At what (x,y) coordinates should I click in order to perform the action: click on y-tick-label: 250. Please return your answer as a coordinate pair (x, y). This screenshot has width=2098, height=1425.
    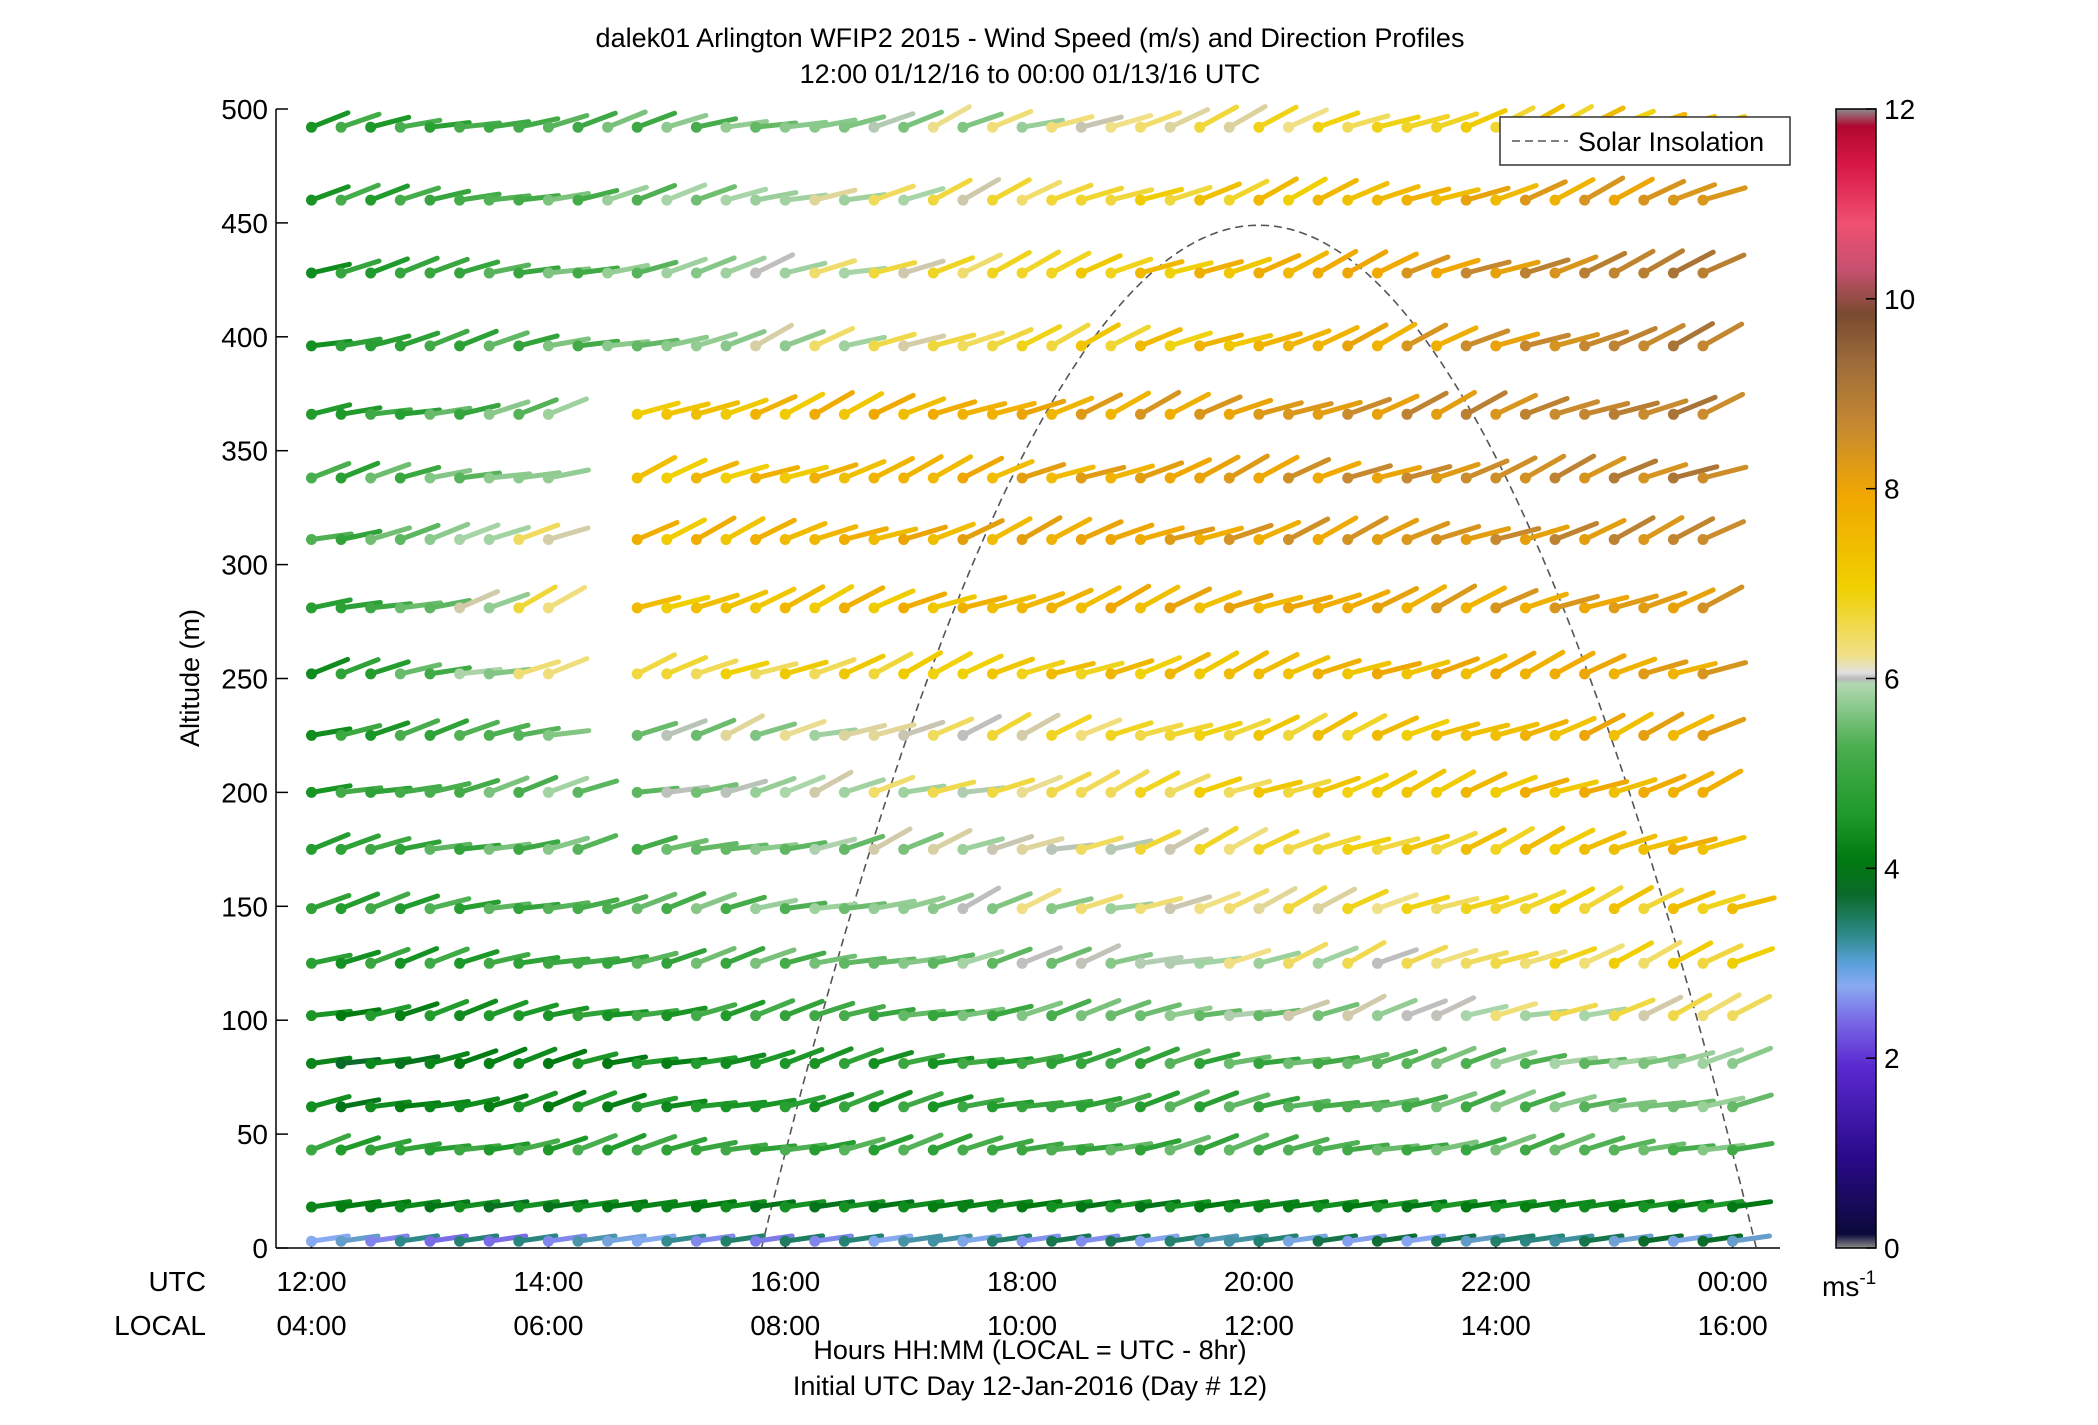
    Looking at the image, I should click on (244, 679).